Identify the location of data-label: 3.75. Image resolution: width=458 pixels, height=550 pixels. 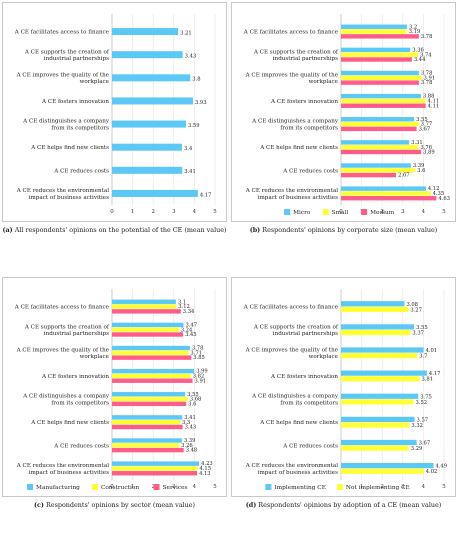
(426, 397).